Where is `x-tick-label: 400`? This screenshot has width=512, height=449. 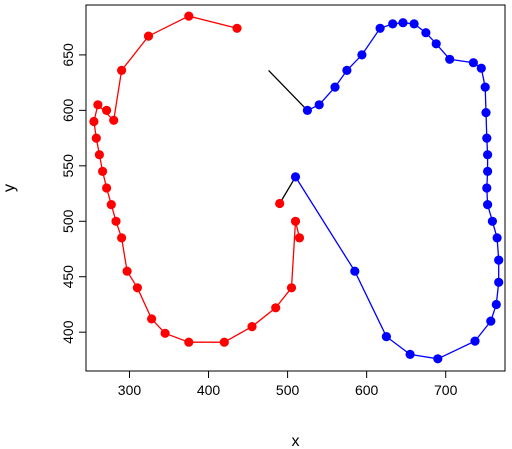
x-tick-label: 400 is located at coordinates (209, 390).